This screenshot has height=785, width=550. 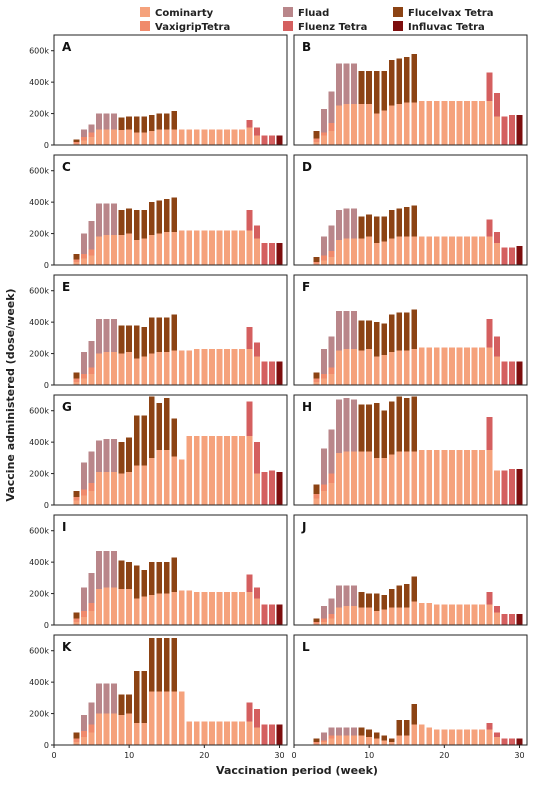 I want to click on bar-b-w26-fluenz, so click(x=489, y=86).